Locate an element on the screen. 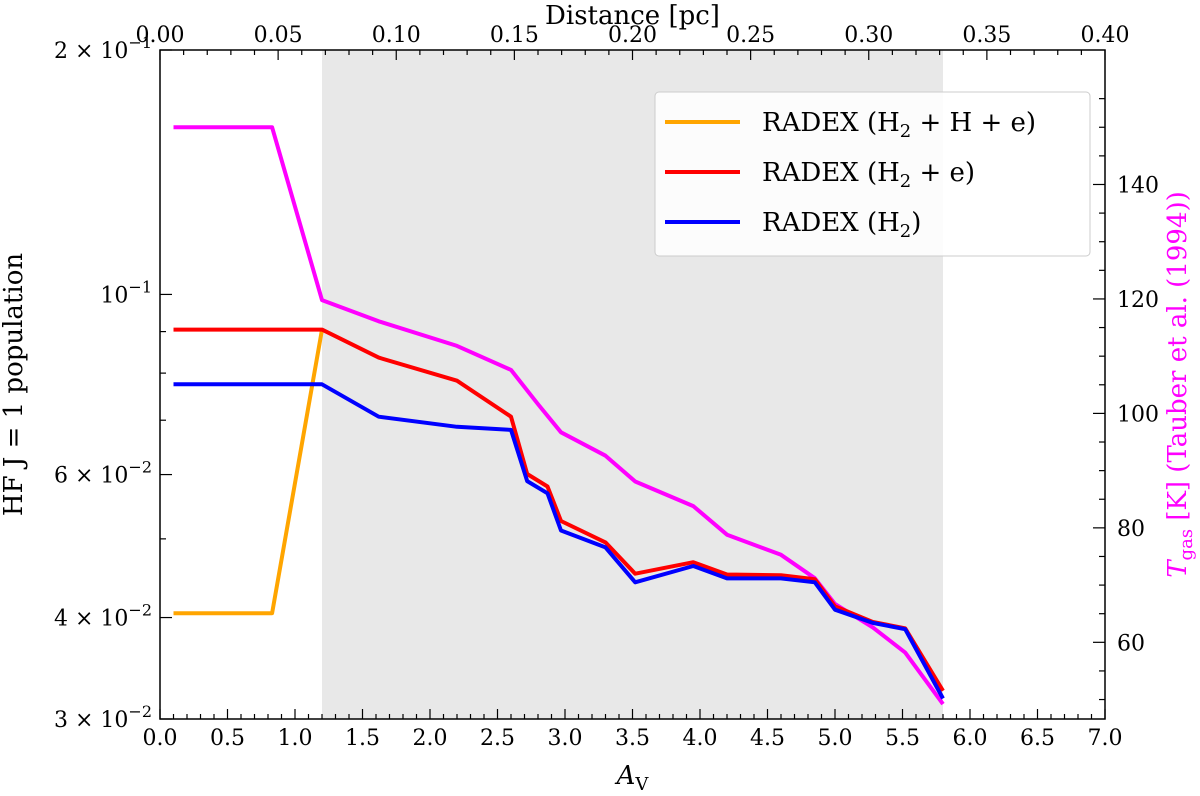 Image resolution: width=1200 pixels, height=796 pixels. x-axis-title: AV is located at coordinates (632, 778).